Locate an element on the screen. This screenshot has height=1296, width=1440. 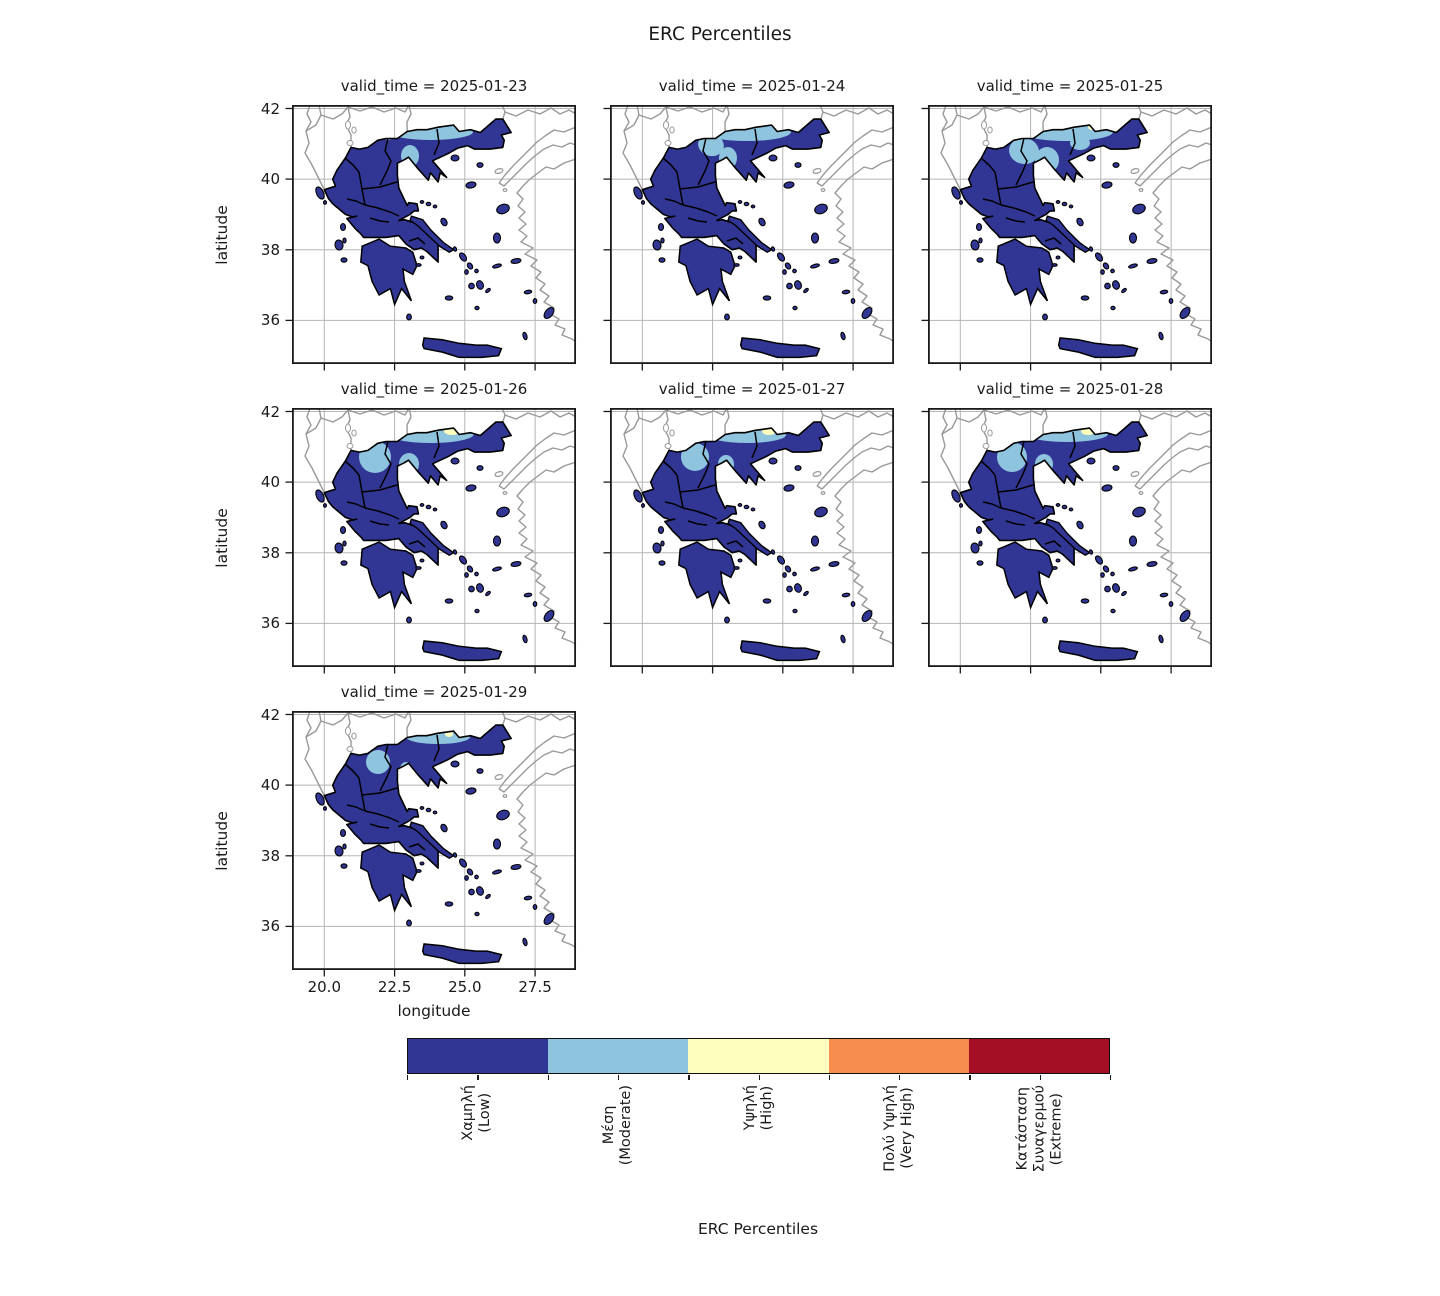
facet-panel-2025-01-26: valid_time = 2025-01-26 is located at coordinates (431, 527).